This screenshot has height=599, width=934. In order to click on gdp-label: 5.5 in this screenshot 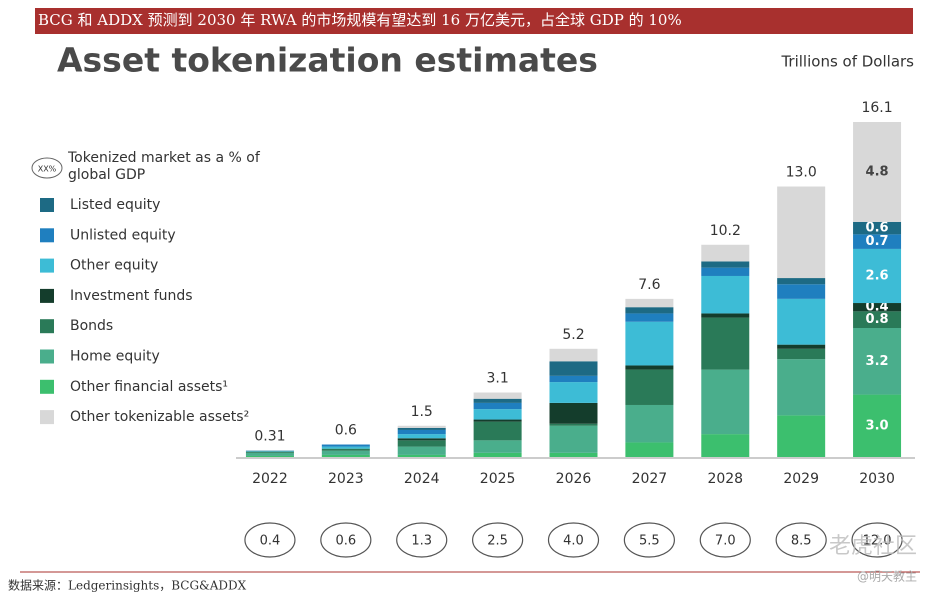, I will do `click(649, 541)`.